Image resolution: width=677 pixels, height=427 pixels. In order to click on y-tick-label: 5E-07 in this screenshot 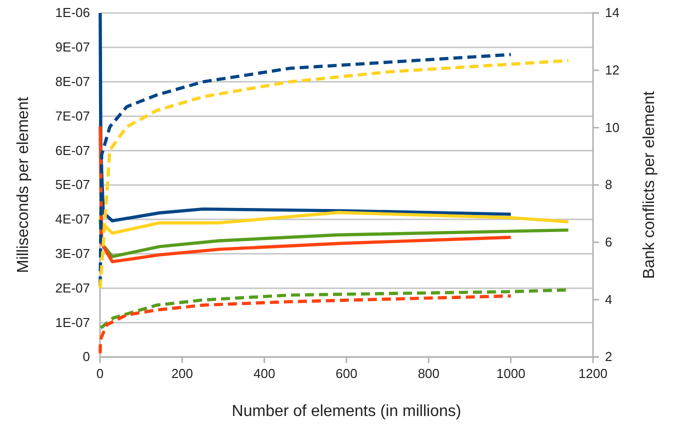, I will do `click(72, 184)`.